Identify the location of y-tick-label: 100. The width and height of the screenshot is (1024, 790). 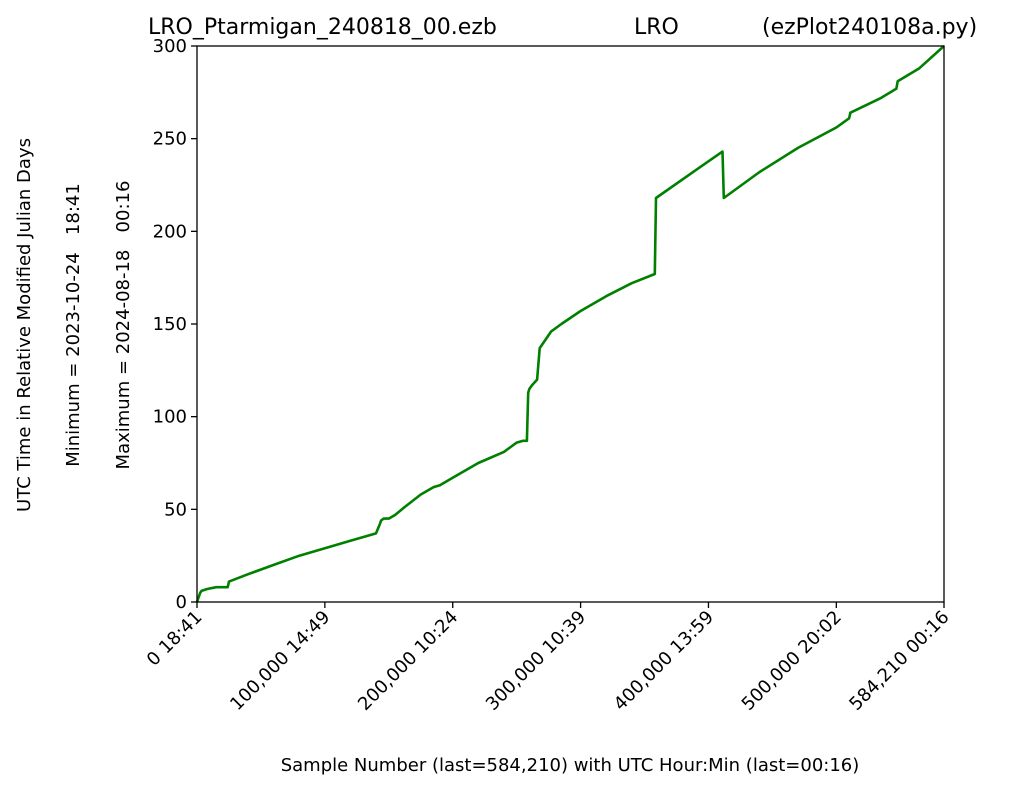
(170, 417).